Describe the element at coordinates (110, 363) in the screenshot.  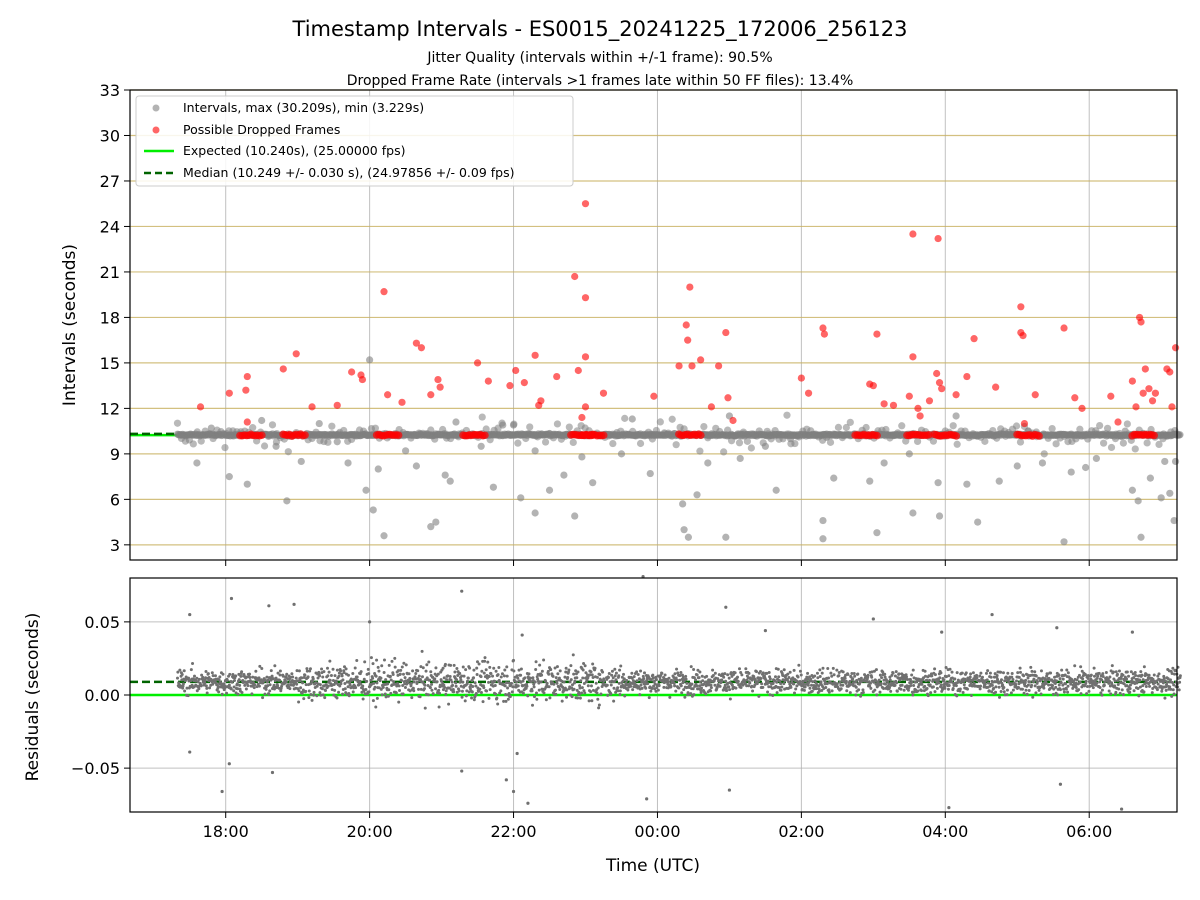
I see `intervals-ytick-label-4: 15` at that location.